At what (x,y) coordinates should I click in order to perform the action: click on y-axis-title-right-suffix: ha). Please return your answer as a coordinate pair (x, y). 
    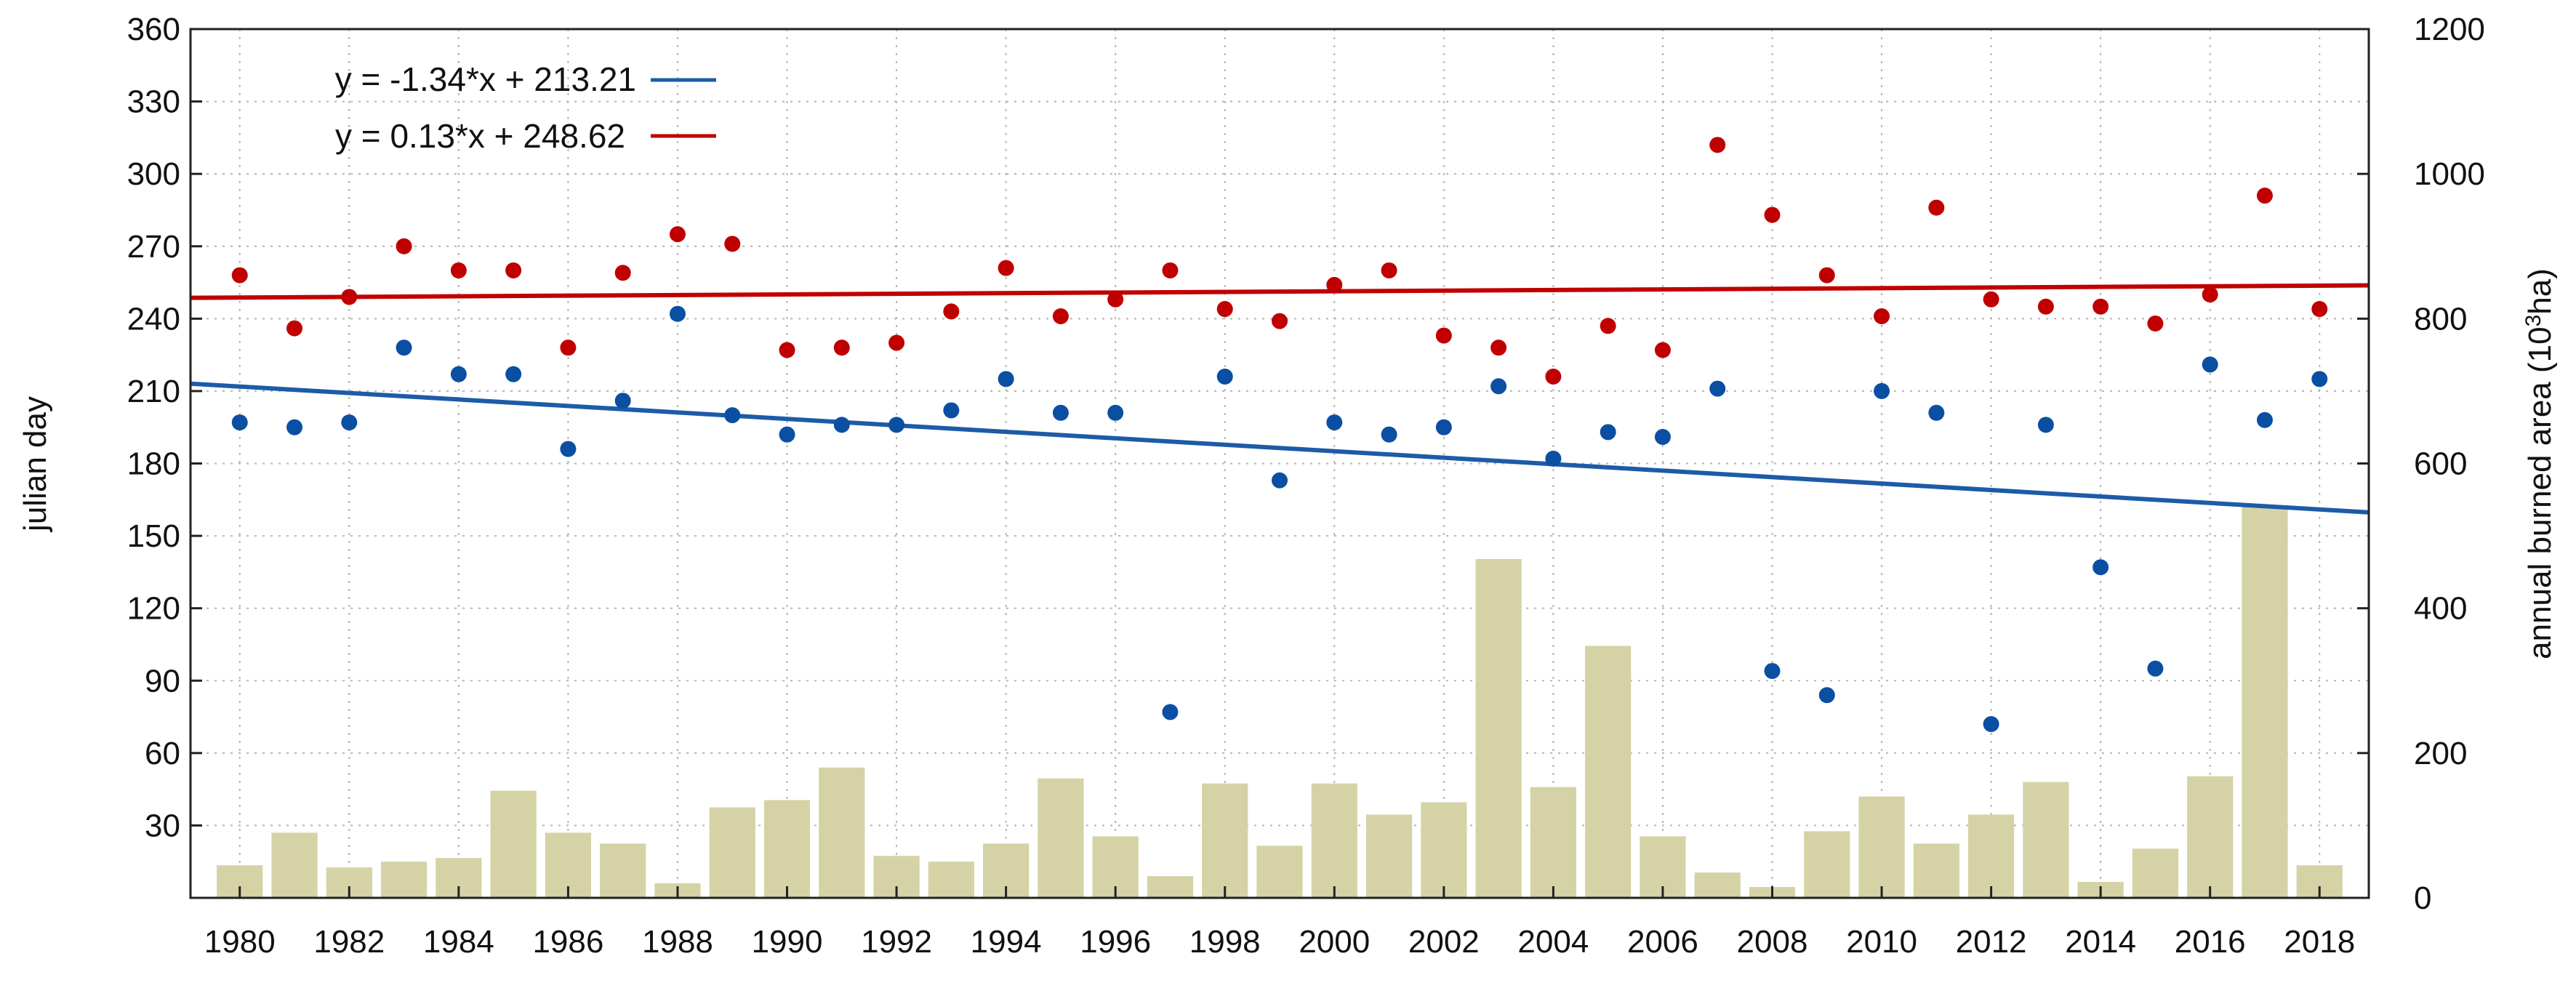
    Looking at the image, I should click on (2540, 291).